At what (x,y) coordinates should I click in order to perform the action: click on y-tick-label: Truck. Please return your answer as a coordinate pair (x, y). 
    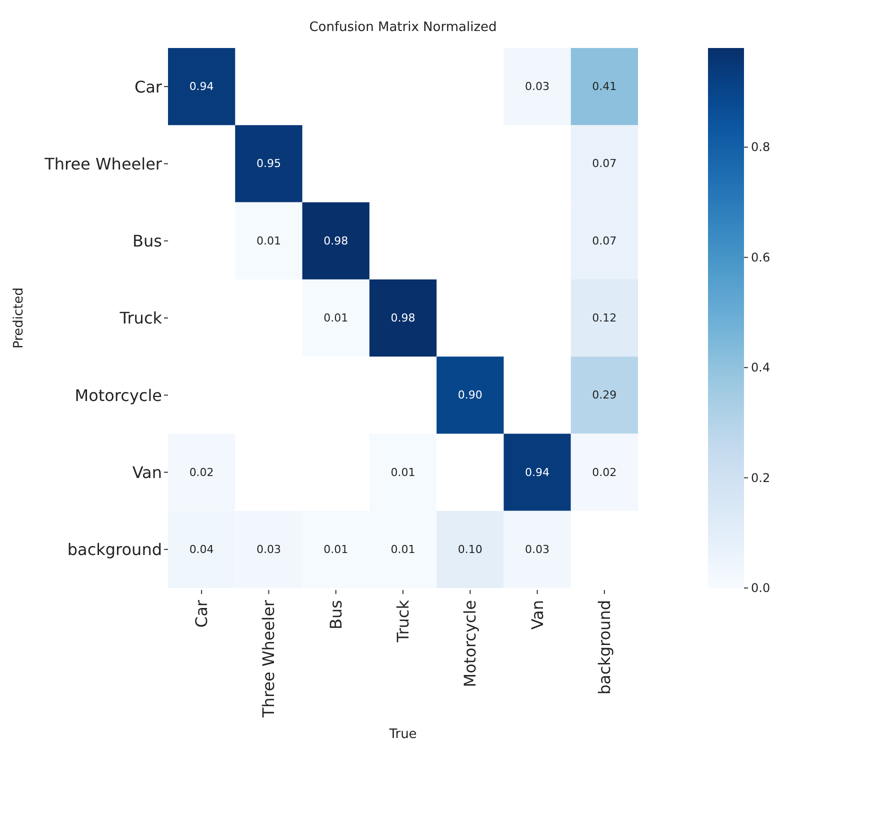
    Looking at the image, I should click on (140, 318).